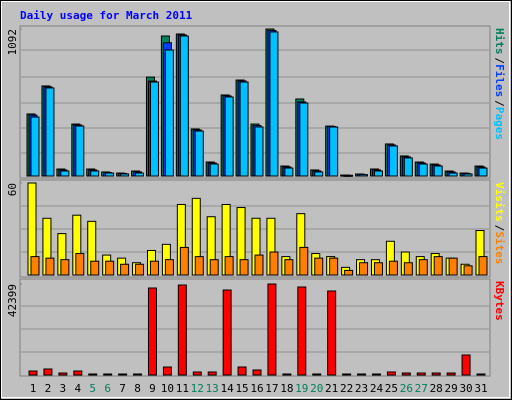 The width and height of the screenshot is (512, 400). Describe the element at coordinates (499, 41) in the screenshot. I see `legend-entry: Hits` at that location.